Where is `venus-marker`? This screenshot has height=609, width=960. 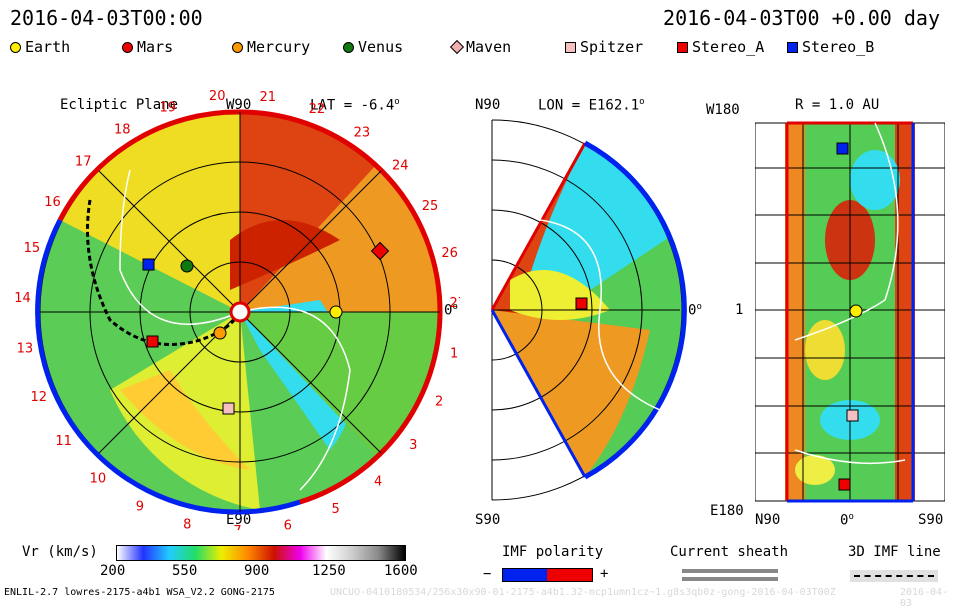
venus-marker is located at coordinates (187, 266).